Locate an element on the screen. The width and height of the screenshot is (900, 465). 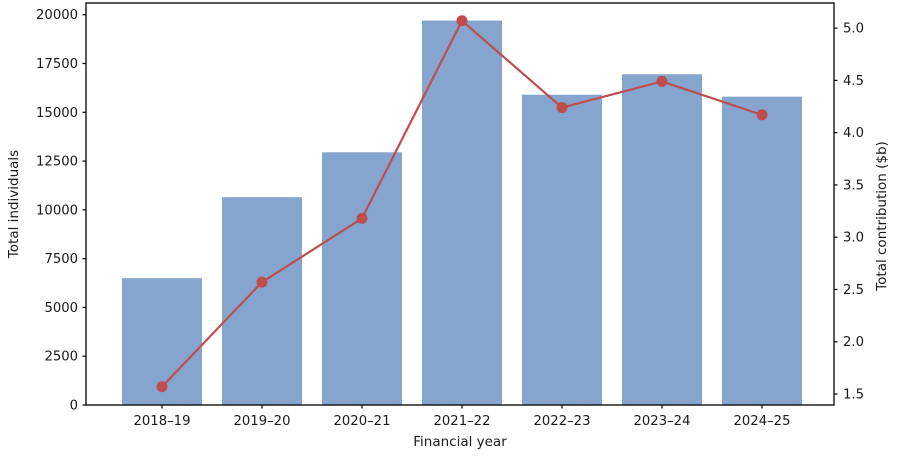
y-right-tick-label: 4.5 is located at coordinates (853, 81).